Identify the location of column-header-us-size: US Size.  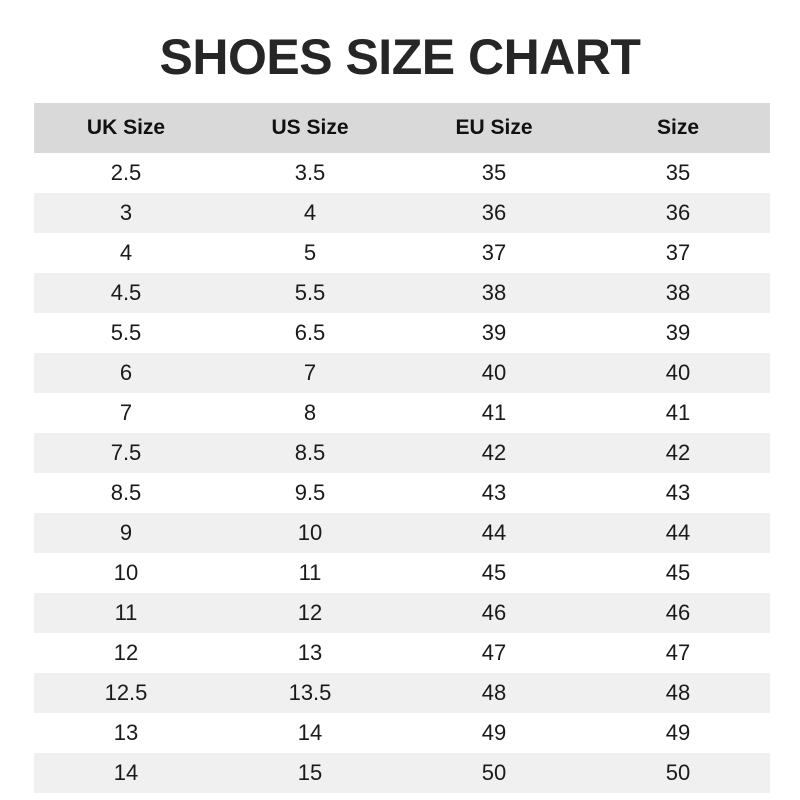
(310, 127).